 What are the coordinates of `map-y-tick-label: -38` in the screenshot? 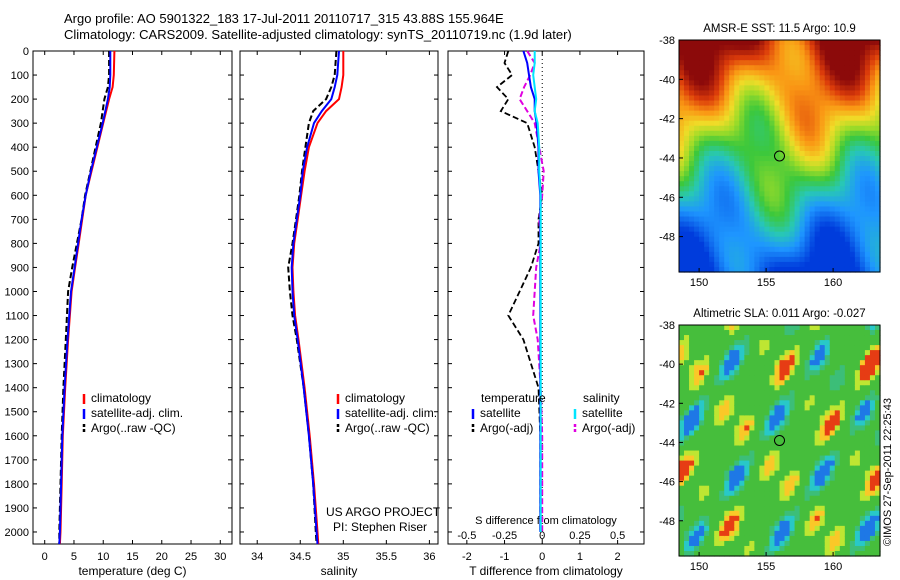 It's located at (667, 41).